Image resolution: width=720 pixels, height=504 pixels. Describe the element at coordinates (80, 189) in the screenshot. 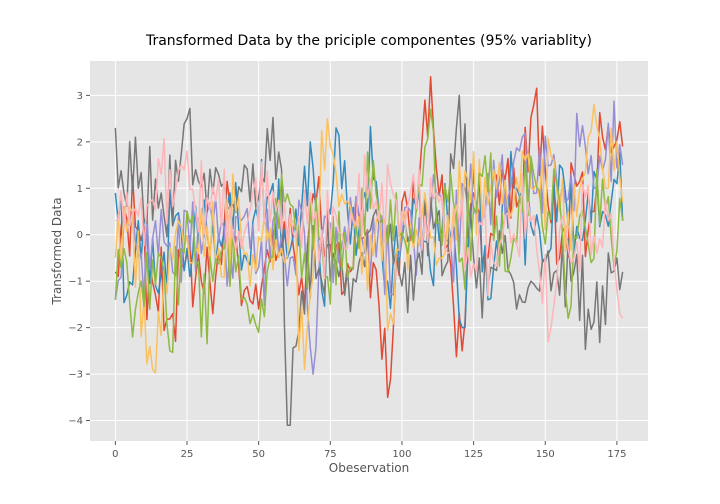

I see `y-tick-label: 1` at that location.